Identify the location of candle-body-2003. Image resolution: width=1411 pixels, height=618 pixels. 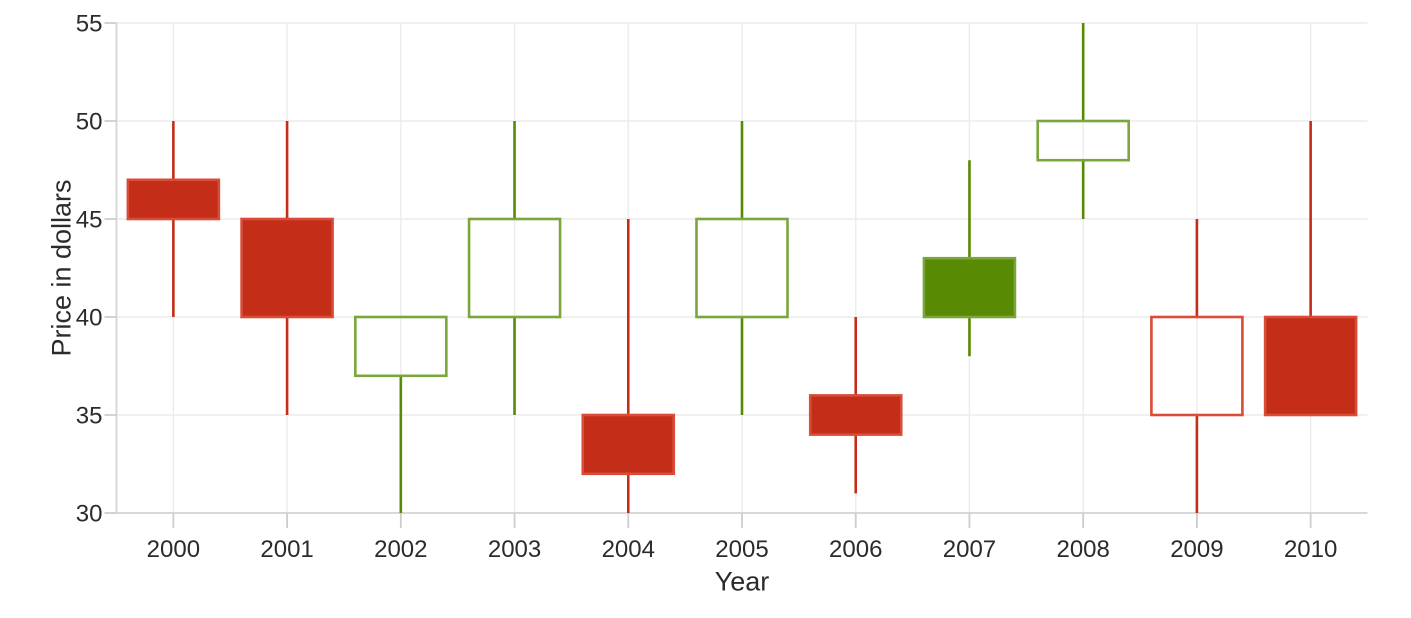
(514, 268).